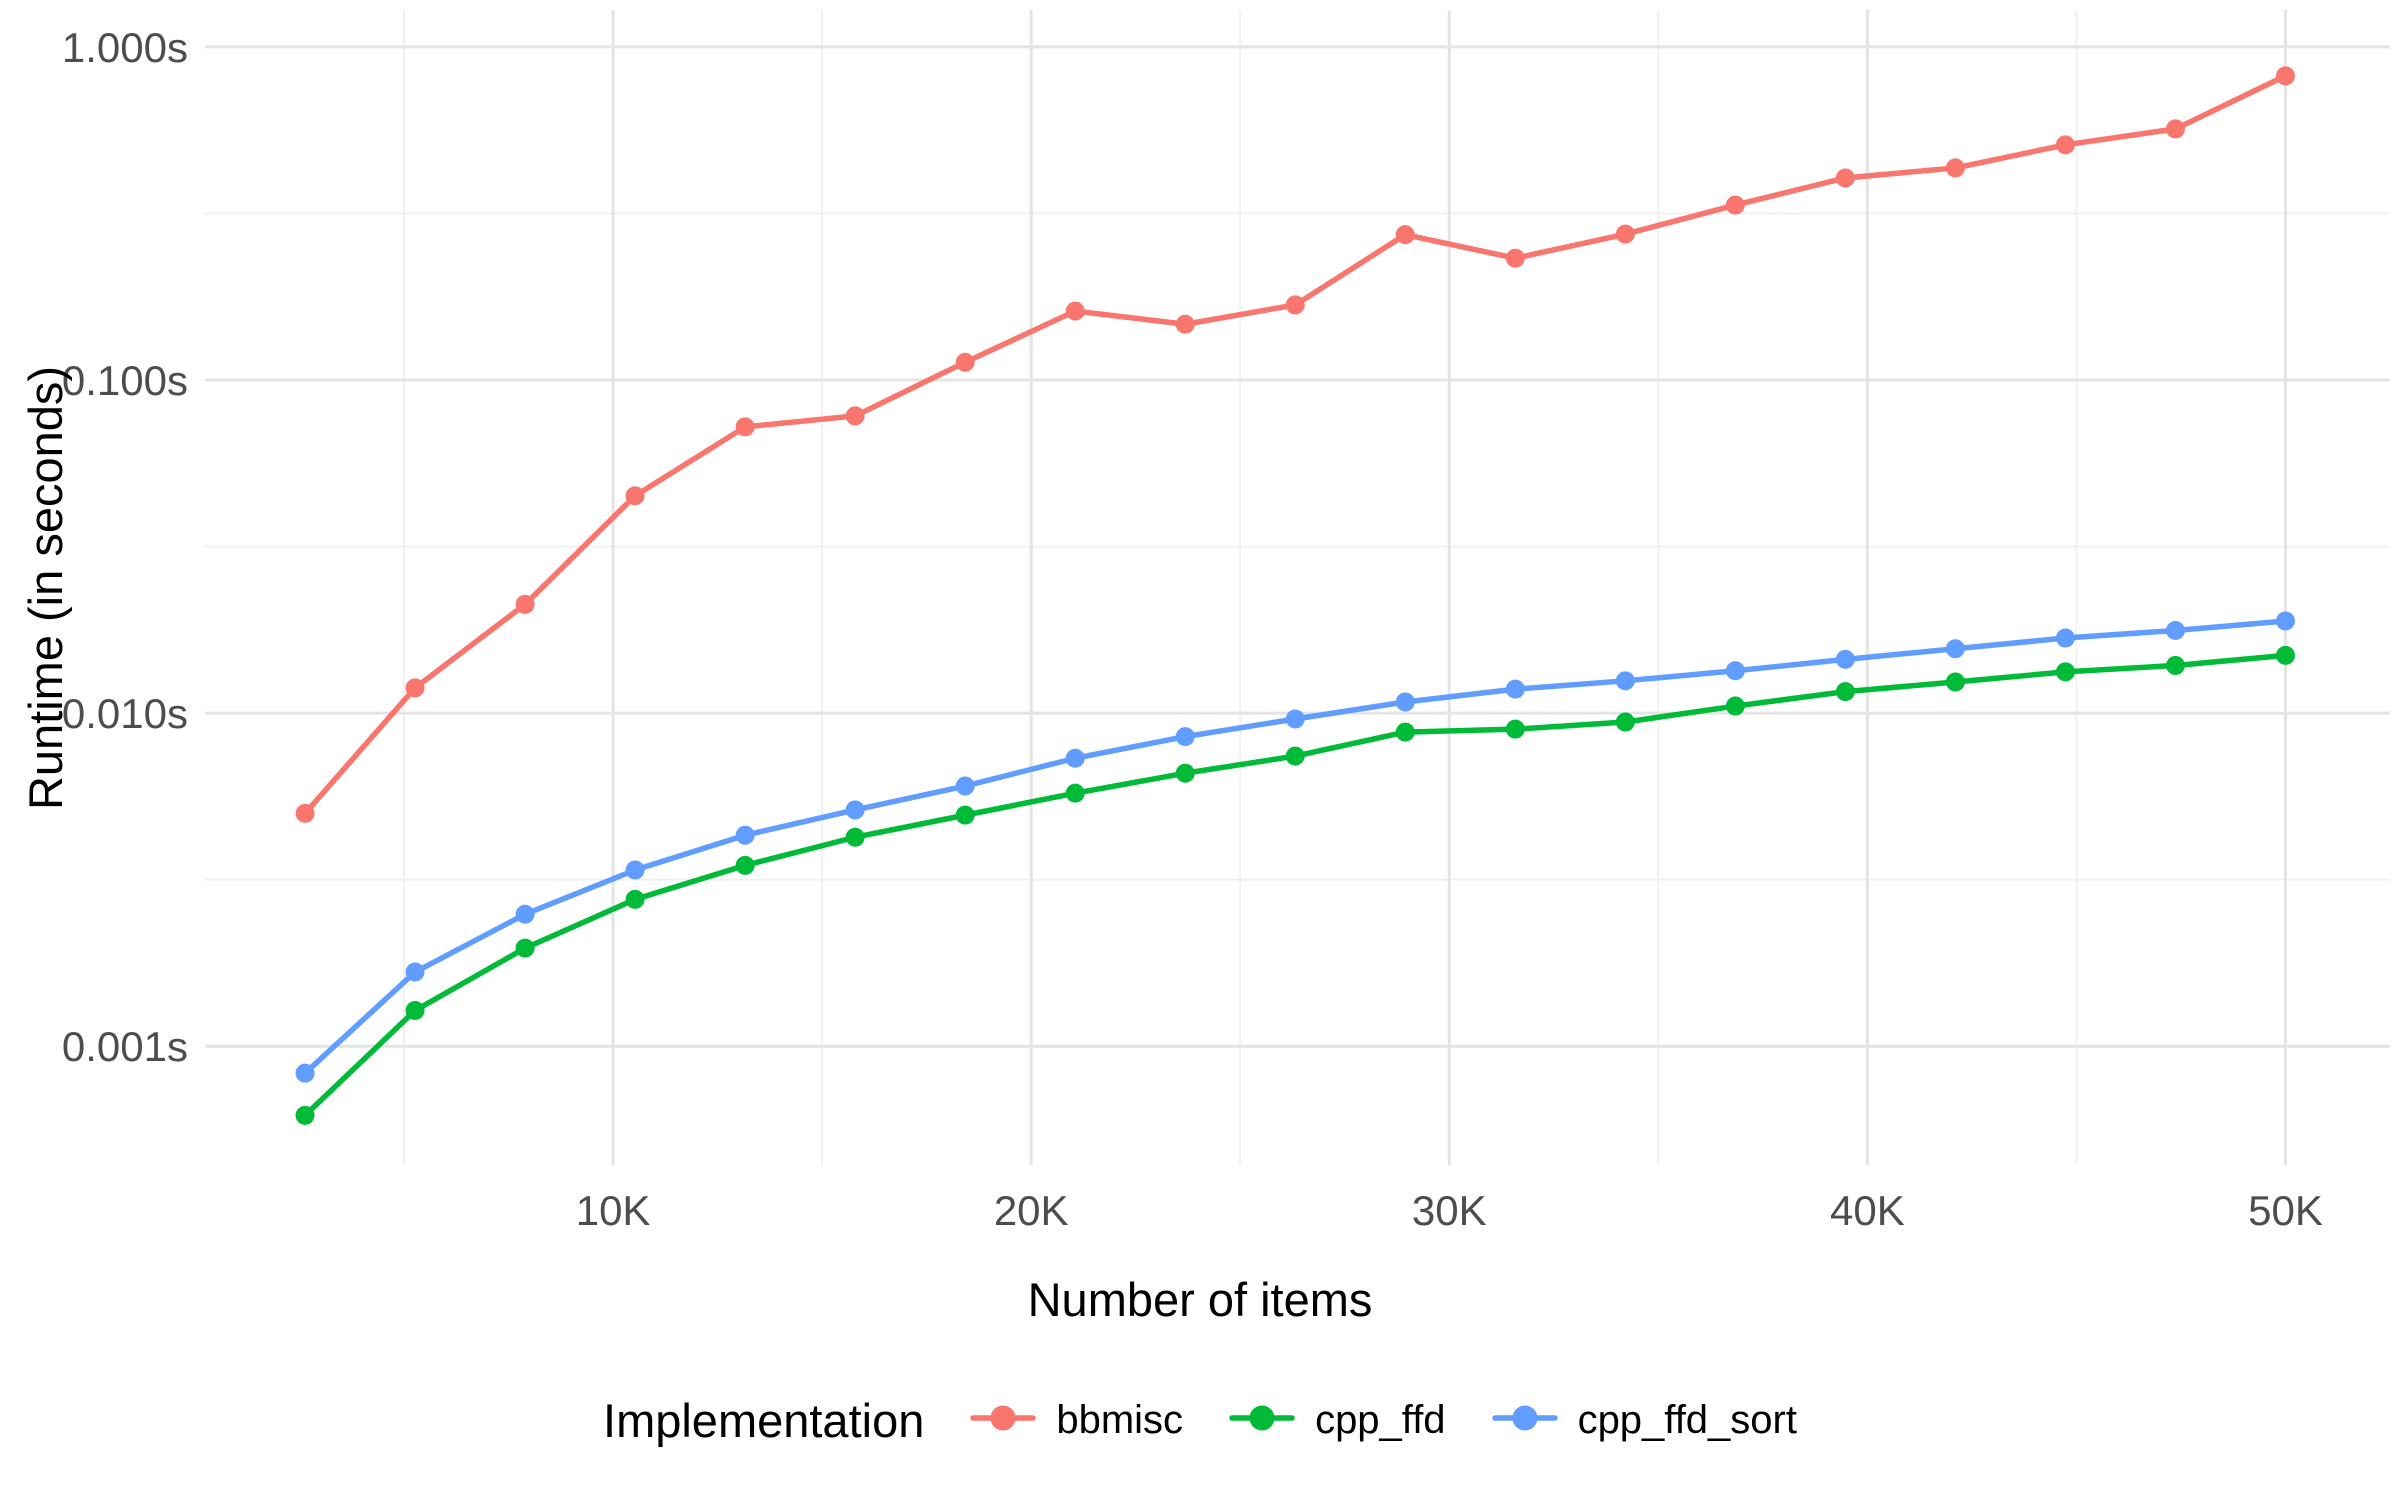 The width and height of the screenshot is (2400, 1500). I want to click on legend-item-cpp_ffd: cpp_ffd, so click(1337, 1420).